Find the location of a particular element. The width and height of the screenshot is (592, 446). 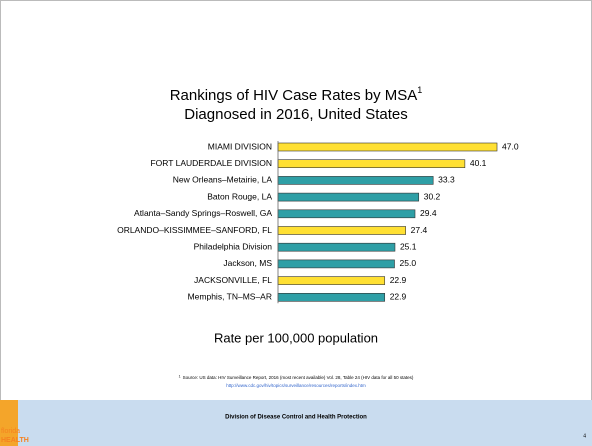

title-text: Rankings of HIV Case Rates by MSA is located at coordinates (294, 95).